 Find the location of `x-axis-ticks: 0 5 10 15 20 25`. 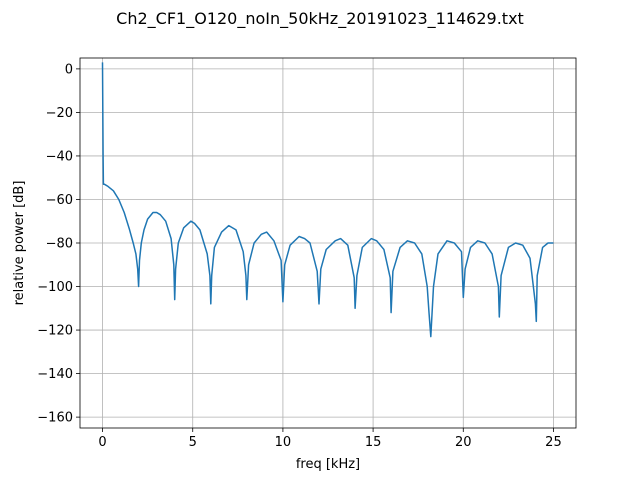

x-axis-ticks: 0 5 10 15 20 25 is located at coordinates (330, 439).